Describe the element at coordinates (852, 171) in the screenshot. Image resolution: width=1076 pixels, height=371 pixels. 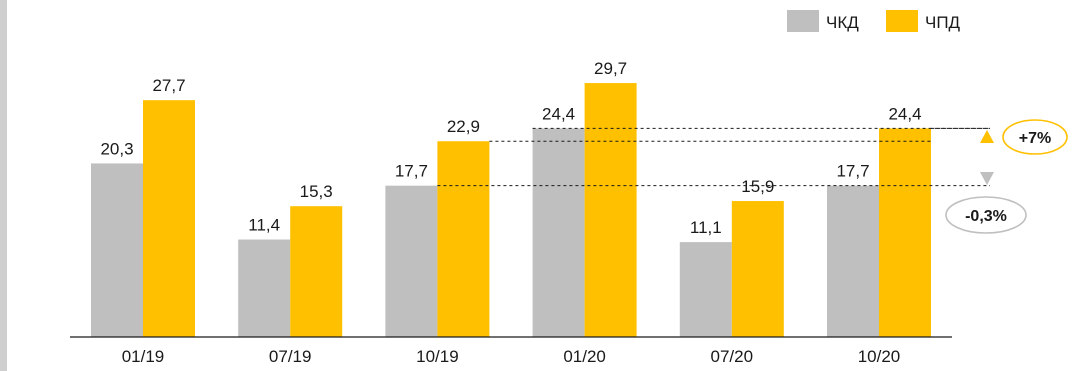
I see `value-label-chkd-10-20: 17,7` at that location.